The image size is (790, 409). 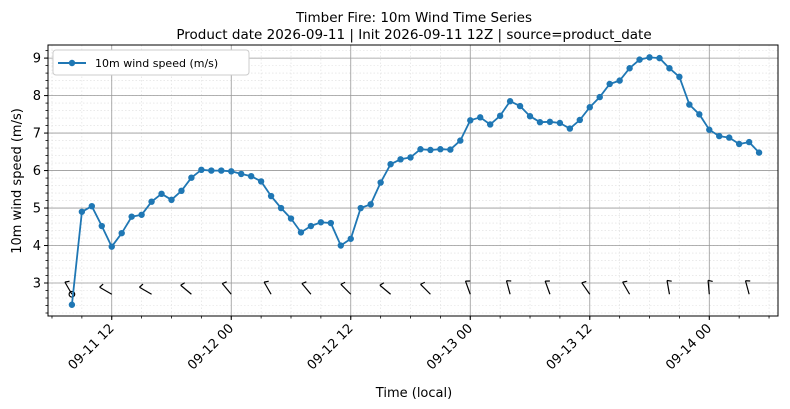 I want to click on y-tick-label: 5, so click(x=37, y=209).